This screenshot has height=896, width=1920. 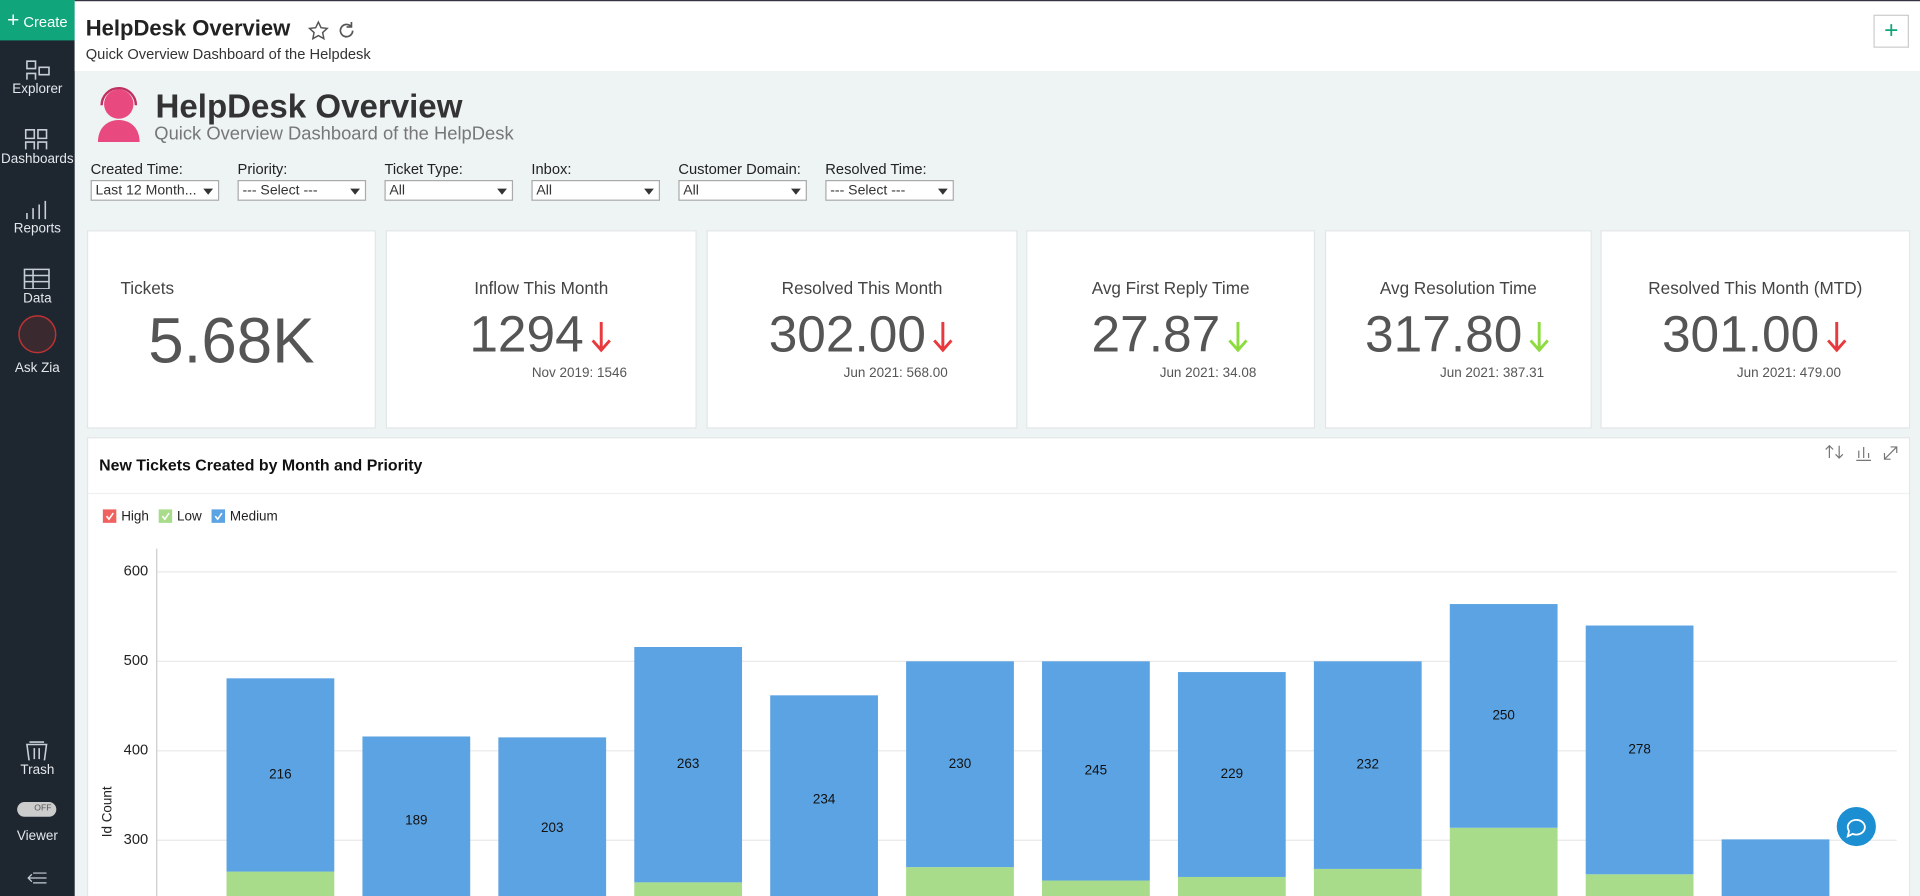 What do you see at coordinates (688, 763) in the screenshot?
I see `data-label: 263` at bounding box center [688, 763].